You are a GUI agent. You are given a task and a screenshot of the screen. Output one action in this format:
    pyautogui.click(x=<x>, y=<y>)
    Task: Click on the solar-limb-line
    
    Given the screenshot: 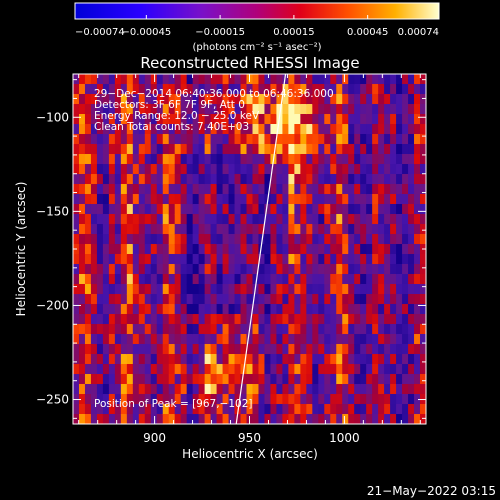 What is the action you would take?
    pyautogui.click(x=261, y=249)
    